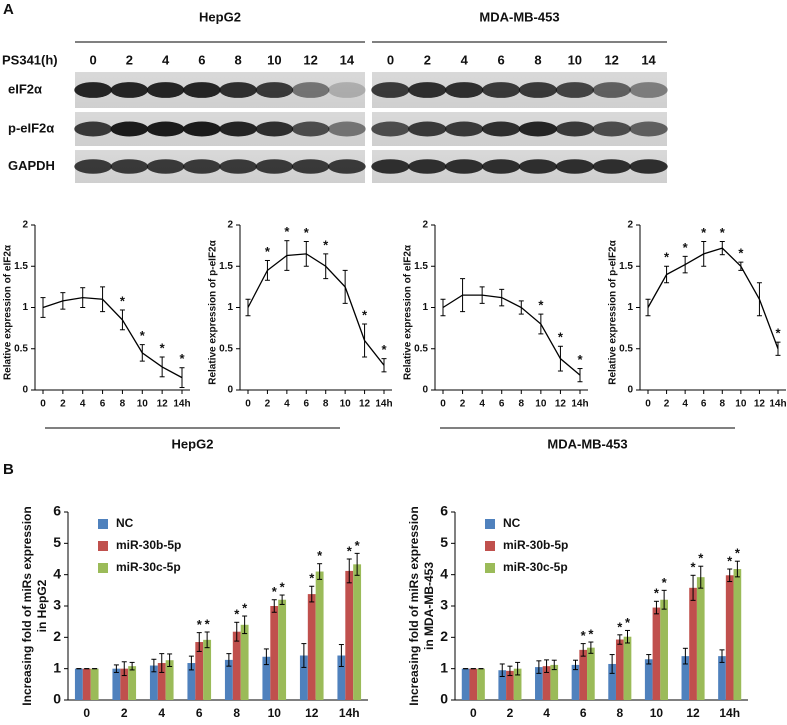 The width and height of the screenshot is (787, 725). Describe the element at coordinates (238, 59) in the screenshot. I see `lane-label: 8` at that location.